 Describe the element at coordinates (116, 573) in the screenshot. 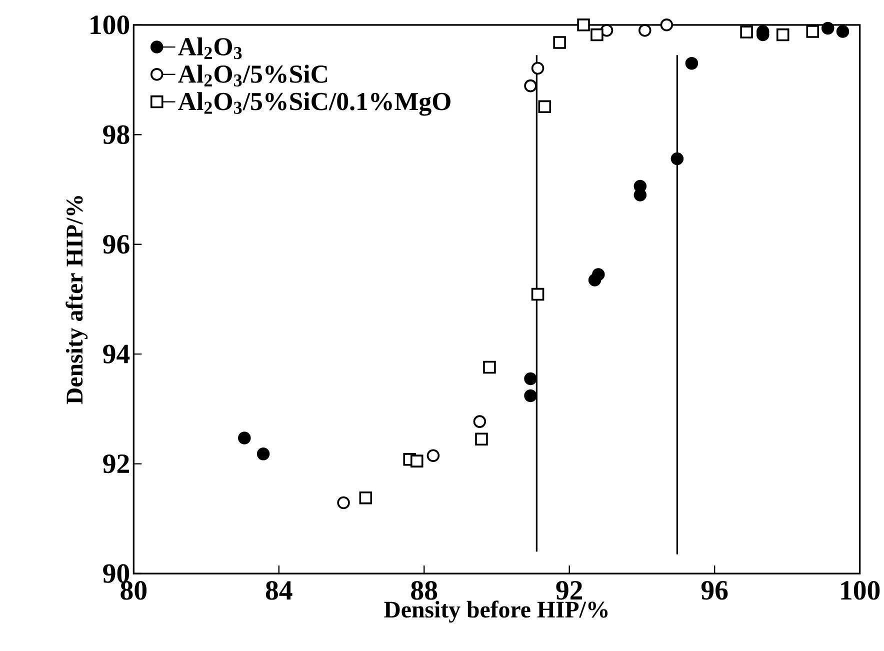

I see `y-tick-label: 90` at that location.